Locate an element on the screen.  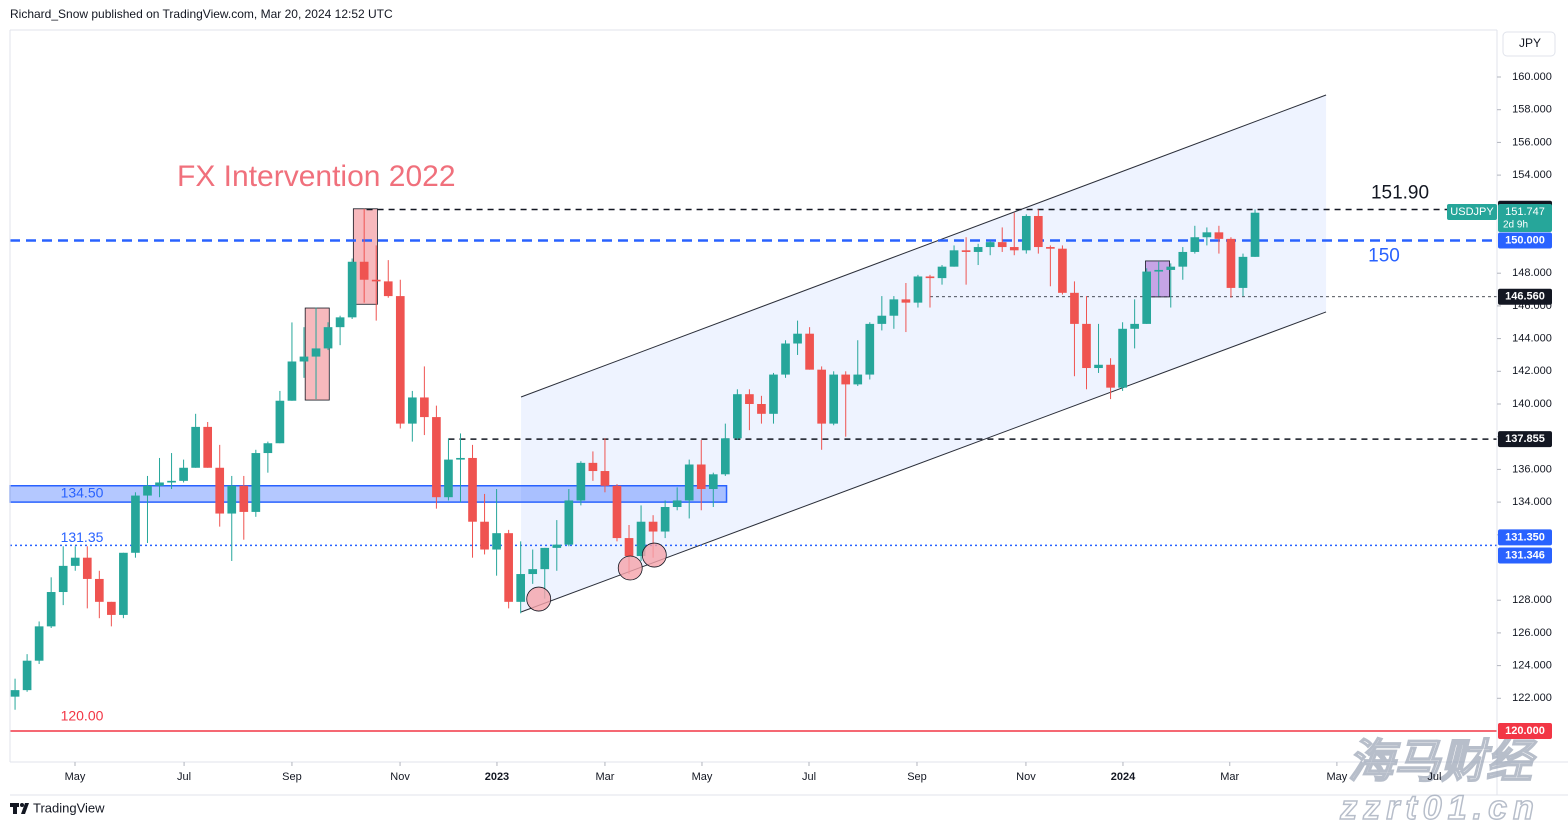
y-tick-label: 124.000 is located at coordinates (1532, 666).